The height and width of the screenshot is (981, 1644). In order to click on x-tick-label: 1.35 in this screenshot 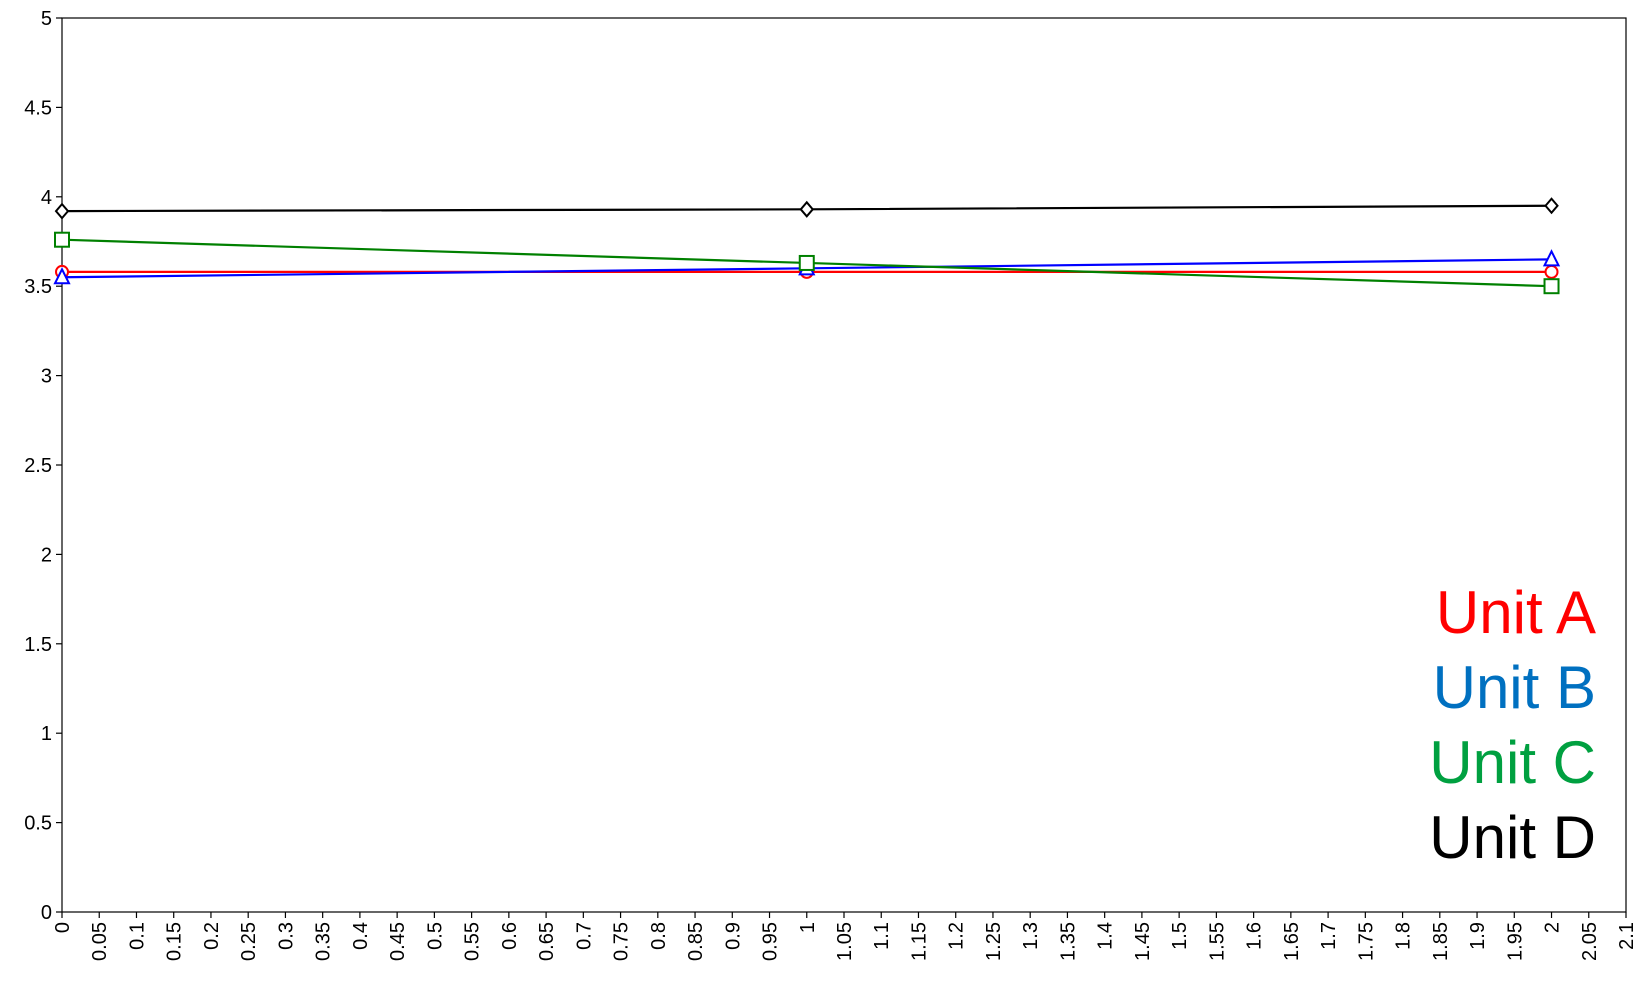, I will do `click(1068, 941)`.